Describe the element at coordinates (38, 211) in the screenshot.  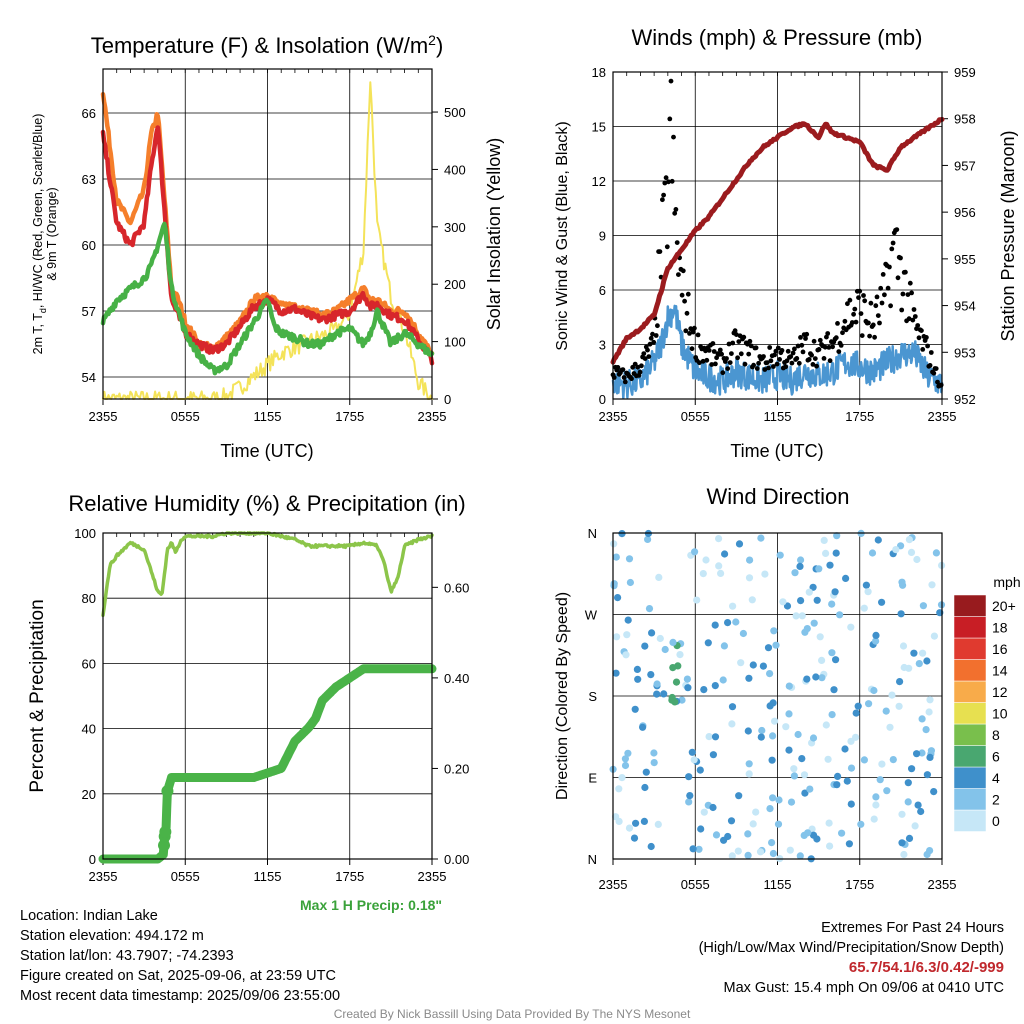
I see `ylabel-rest: , HI/WC (Red, Green, Scarlet/Blue)` at that location.